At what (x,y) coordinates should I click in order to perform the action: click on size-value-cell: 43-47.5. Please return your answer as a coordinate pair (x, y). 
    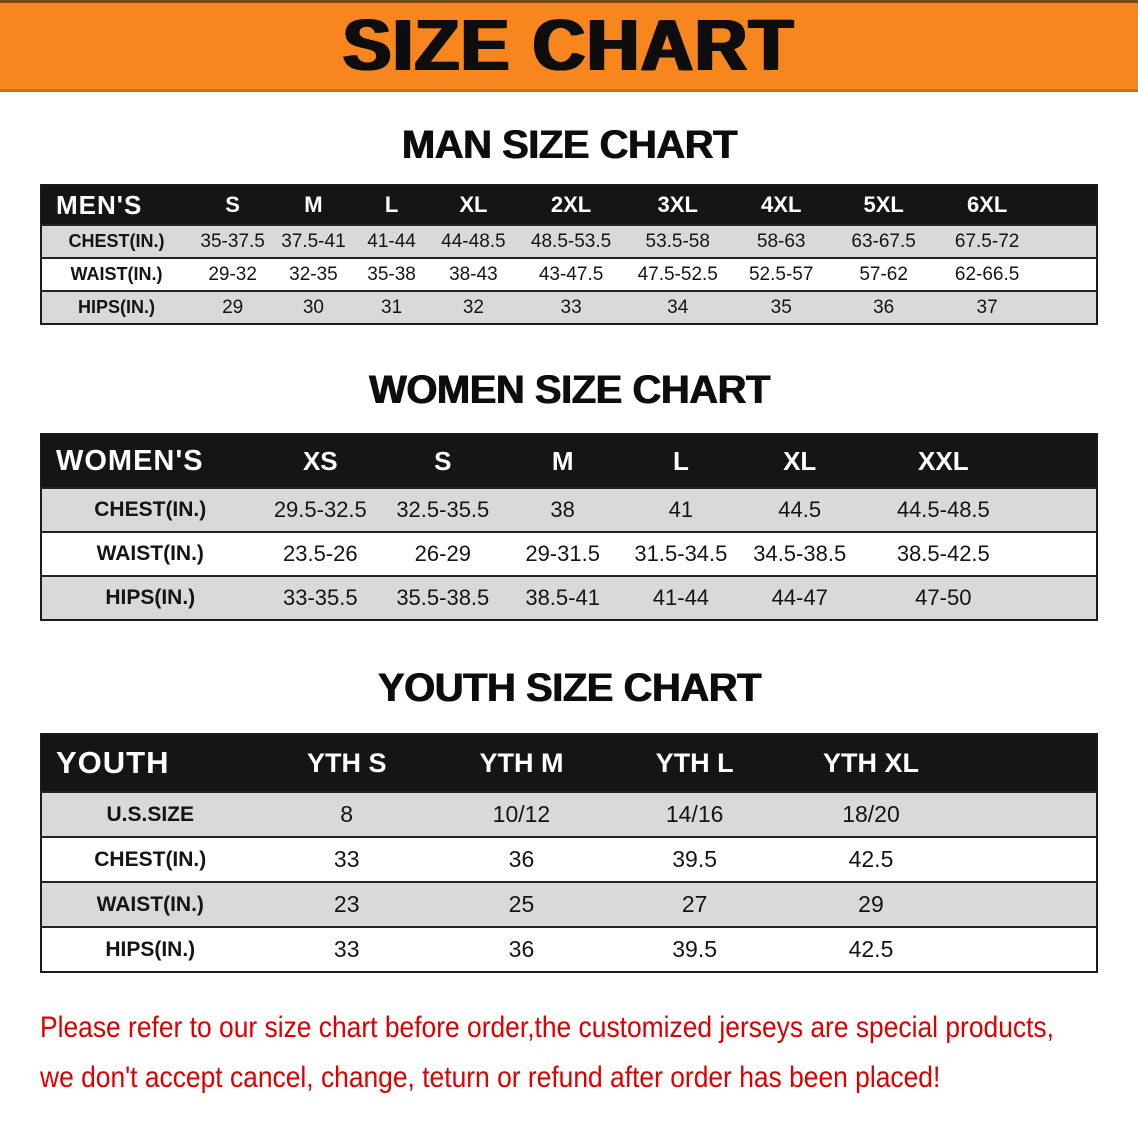
    Looking at the image, I should click on (571, 274).